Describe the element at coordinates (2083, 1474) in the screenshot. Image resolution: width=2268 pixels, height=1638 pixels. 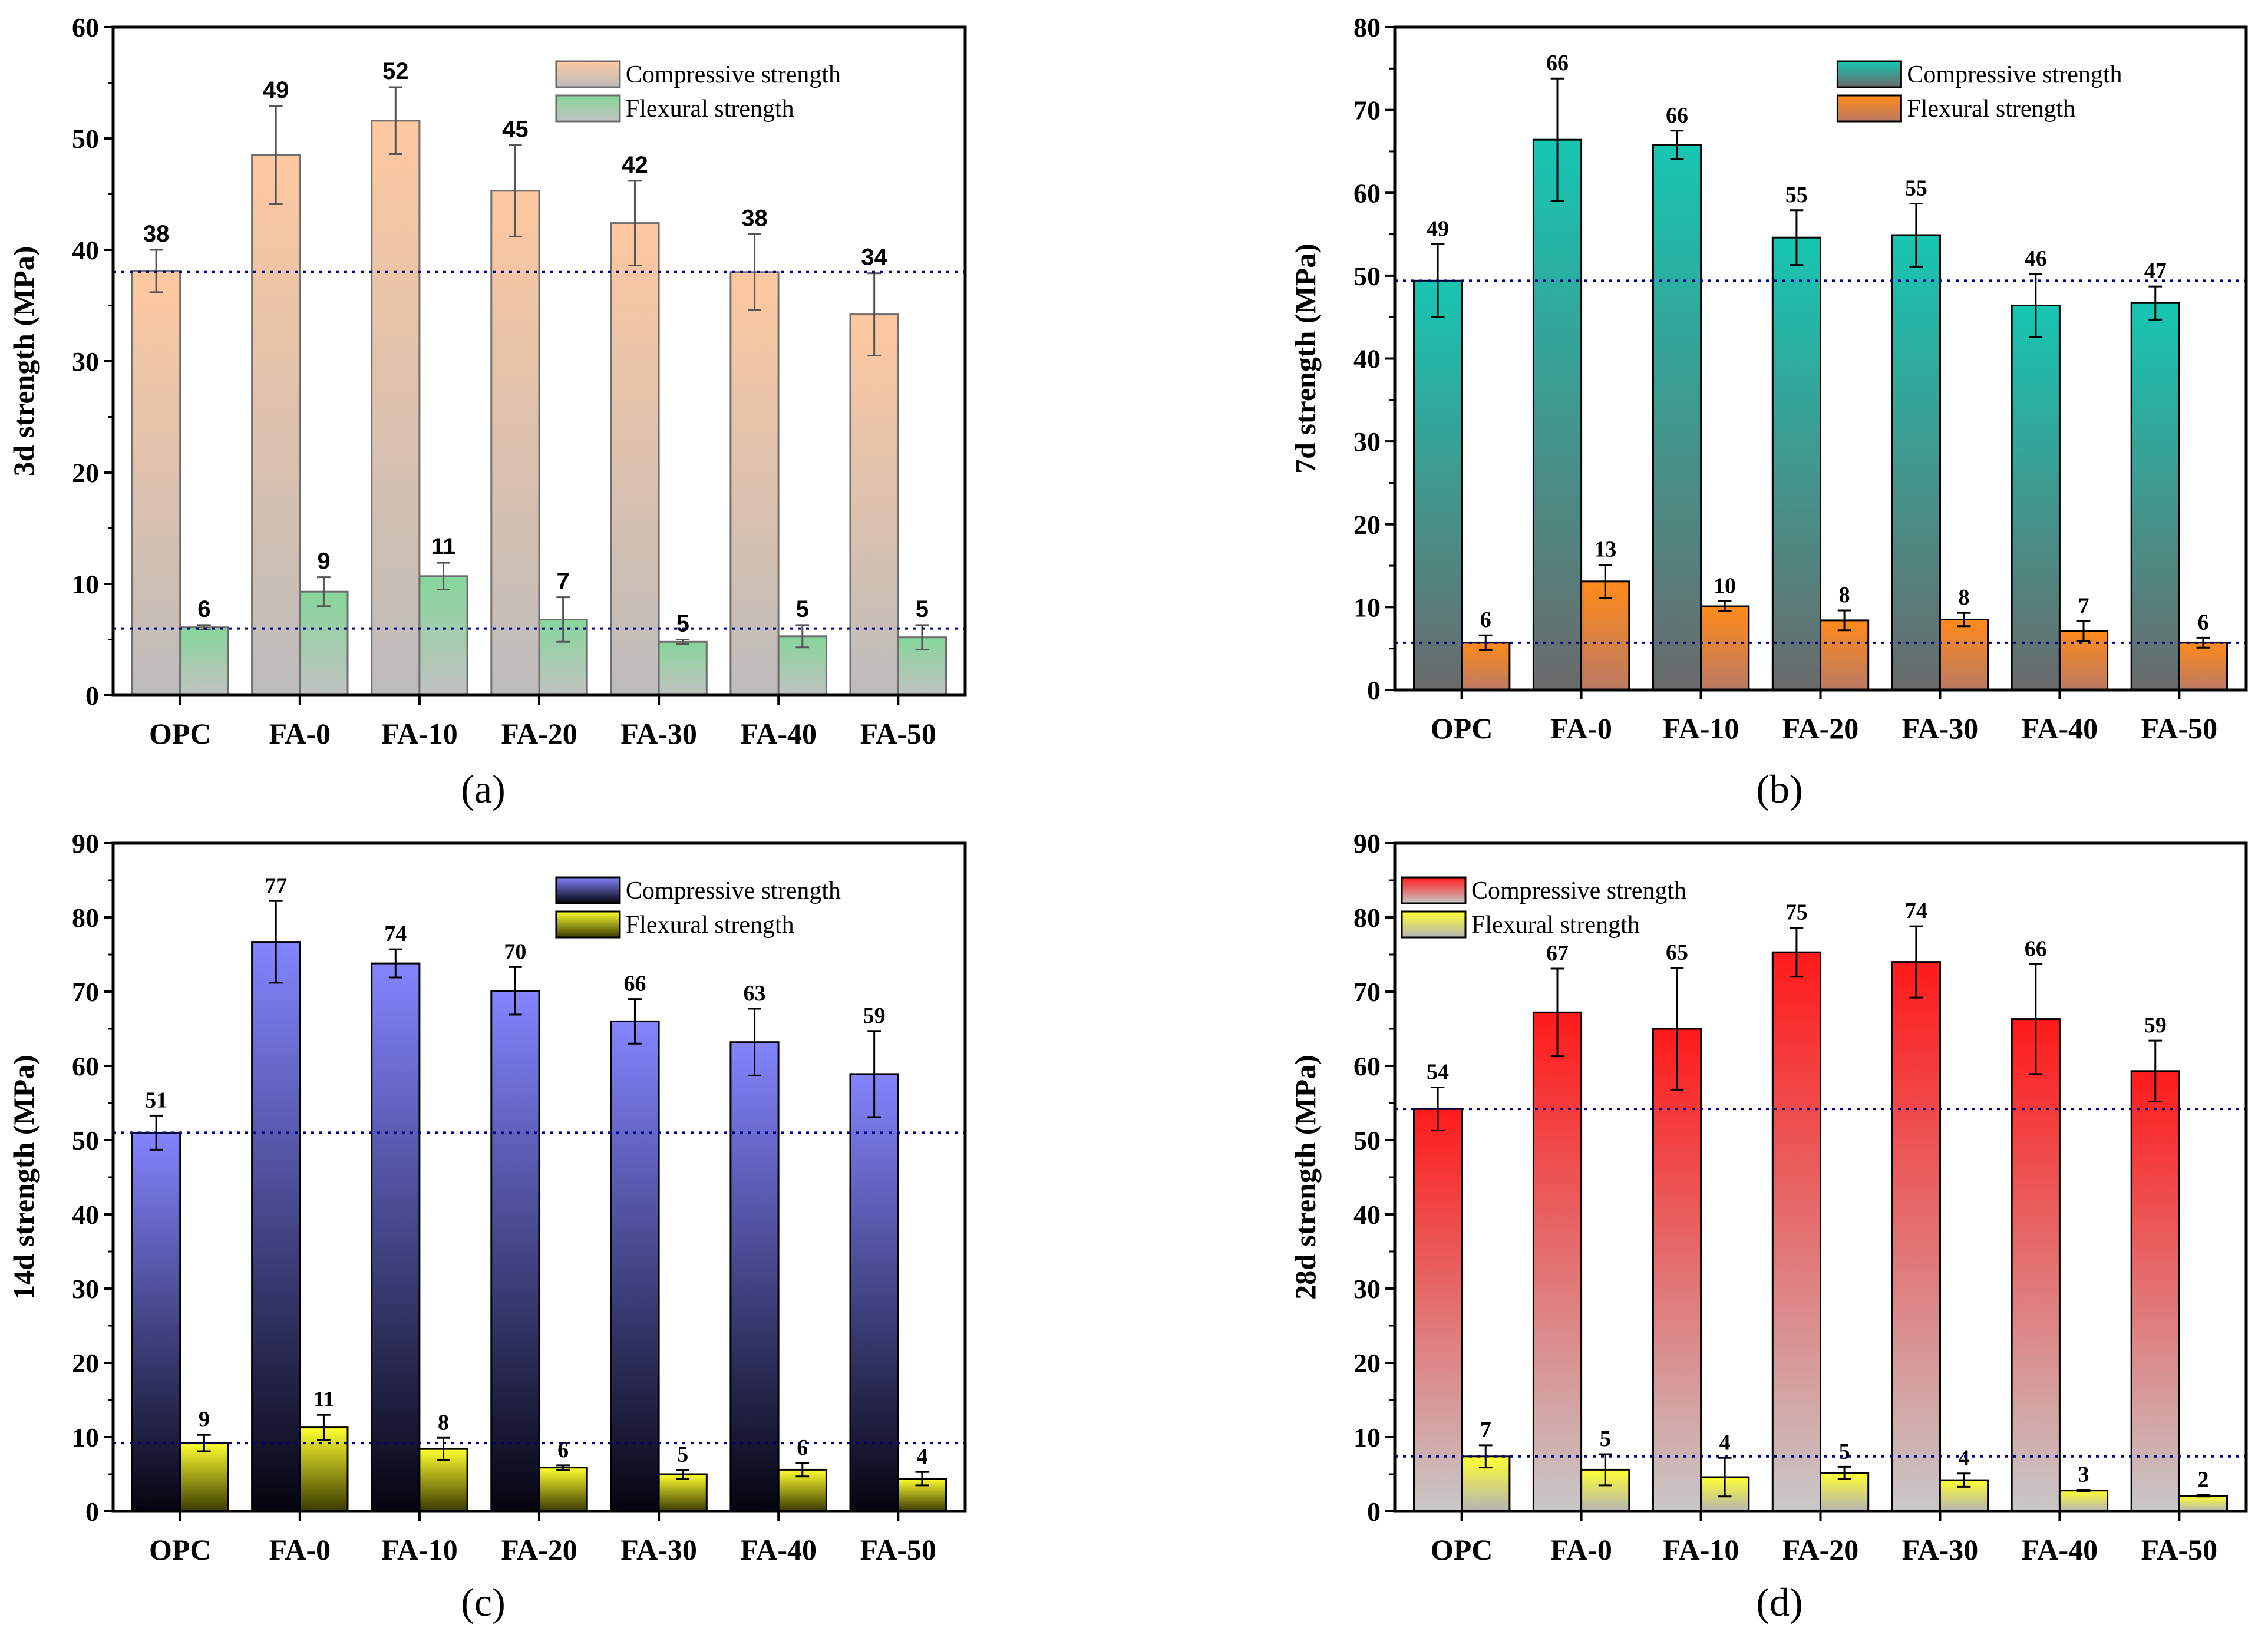
I see `value-label-flexural-fa-40: 3` at that location.